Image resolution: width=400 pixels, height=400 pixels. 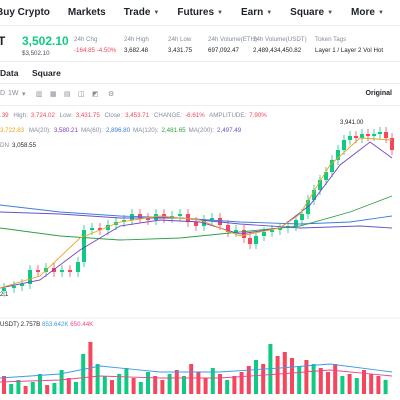 What do you see at coordinates (9, 73) in the screenshot?
I see `tab-data: Data` at bounding box center [9, 73].